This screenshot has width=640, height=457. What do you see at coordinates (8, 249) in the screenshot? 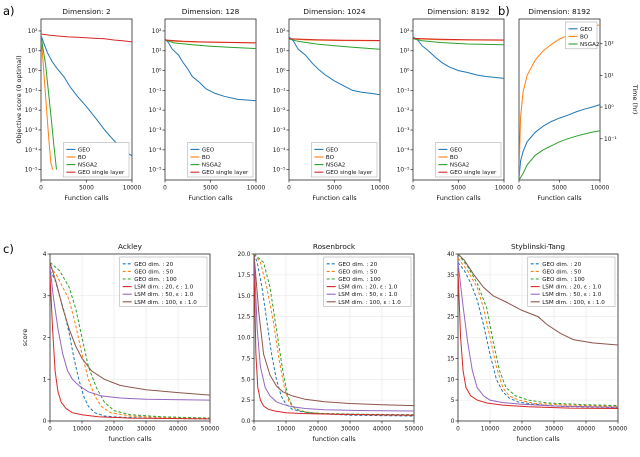
I see `panel-label-c: c)` at bounding box center [8, 249].